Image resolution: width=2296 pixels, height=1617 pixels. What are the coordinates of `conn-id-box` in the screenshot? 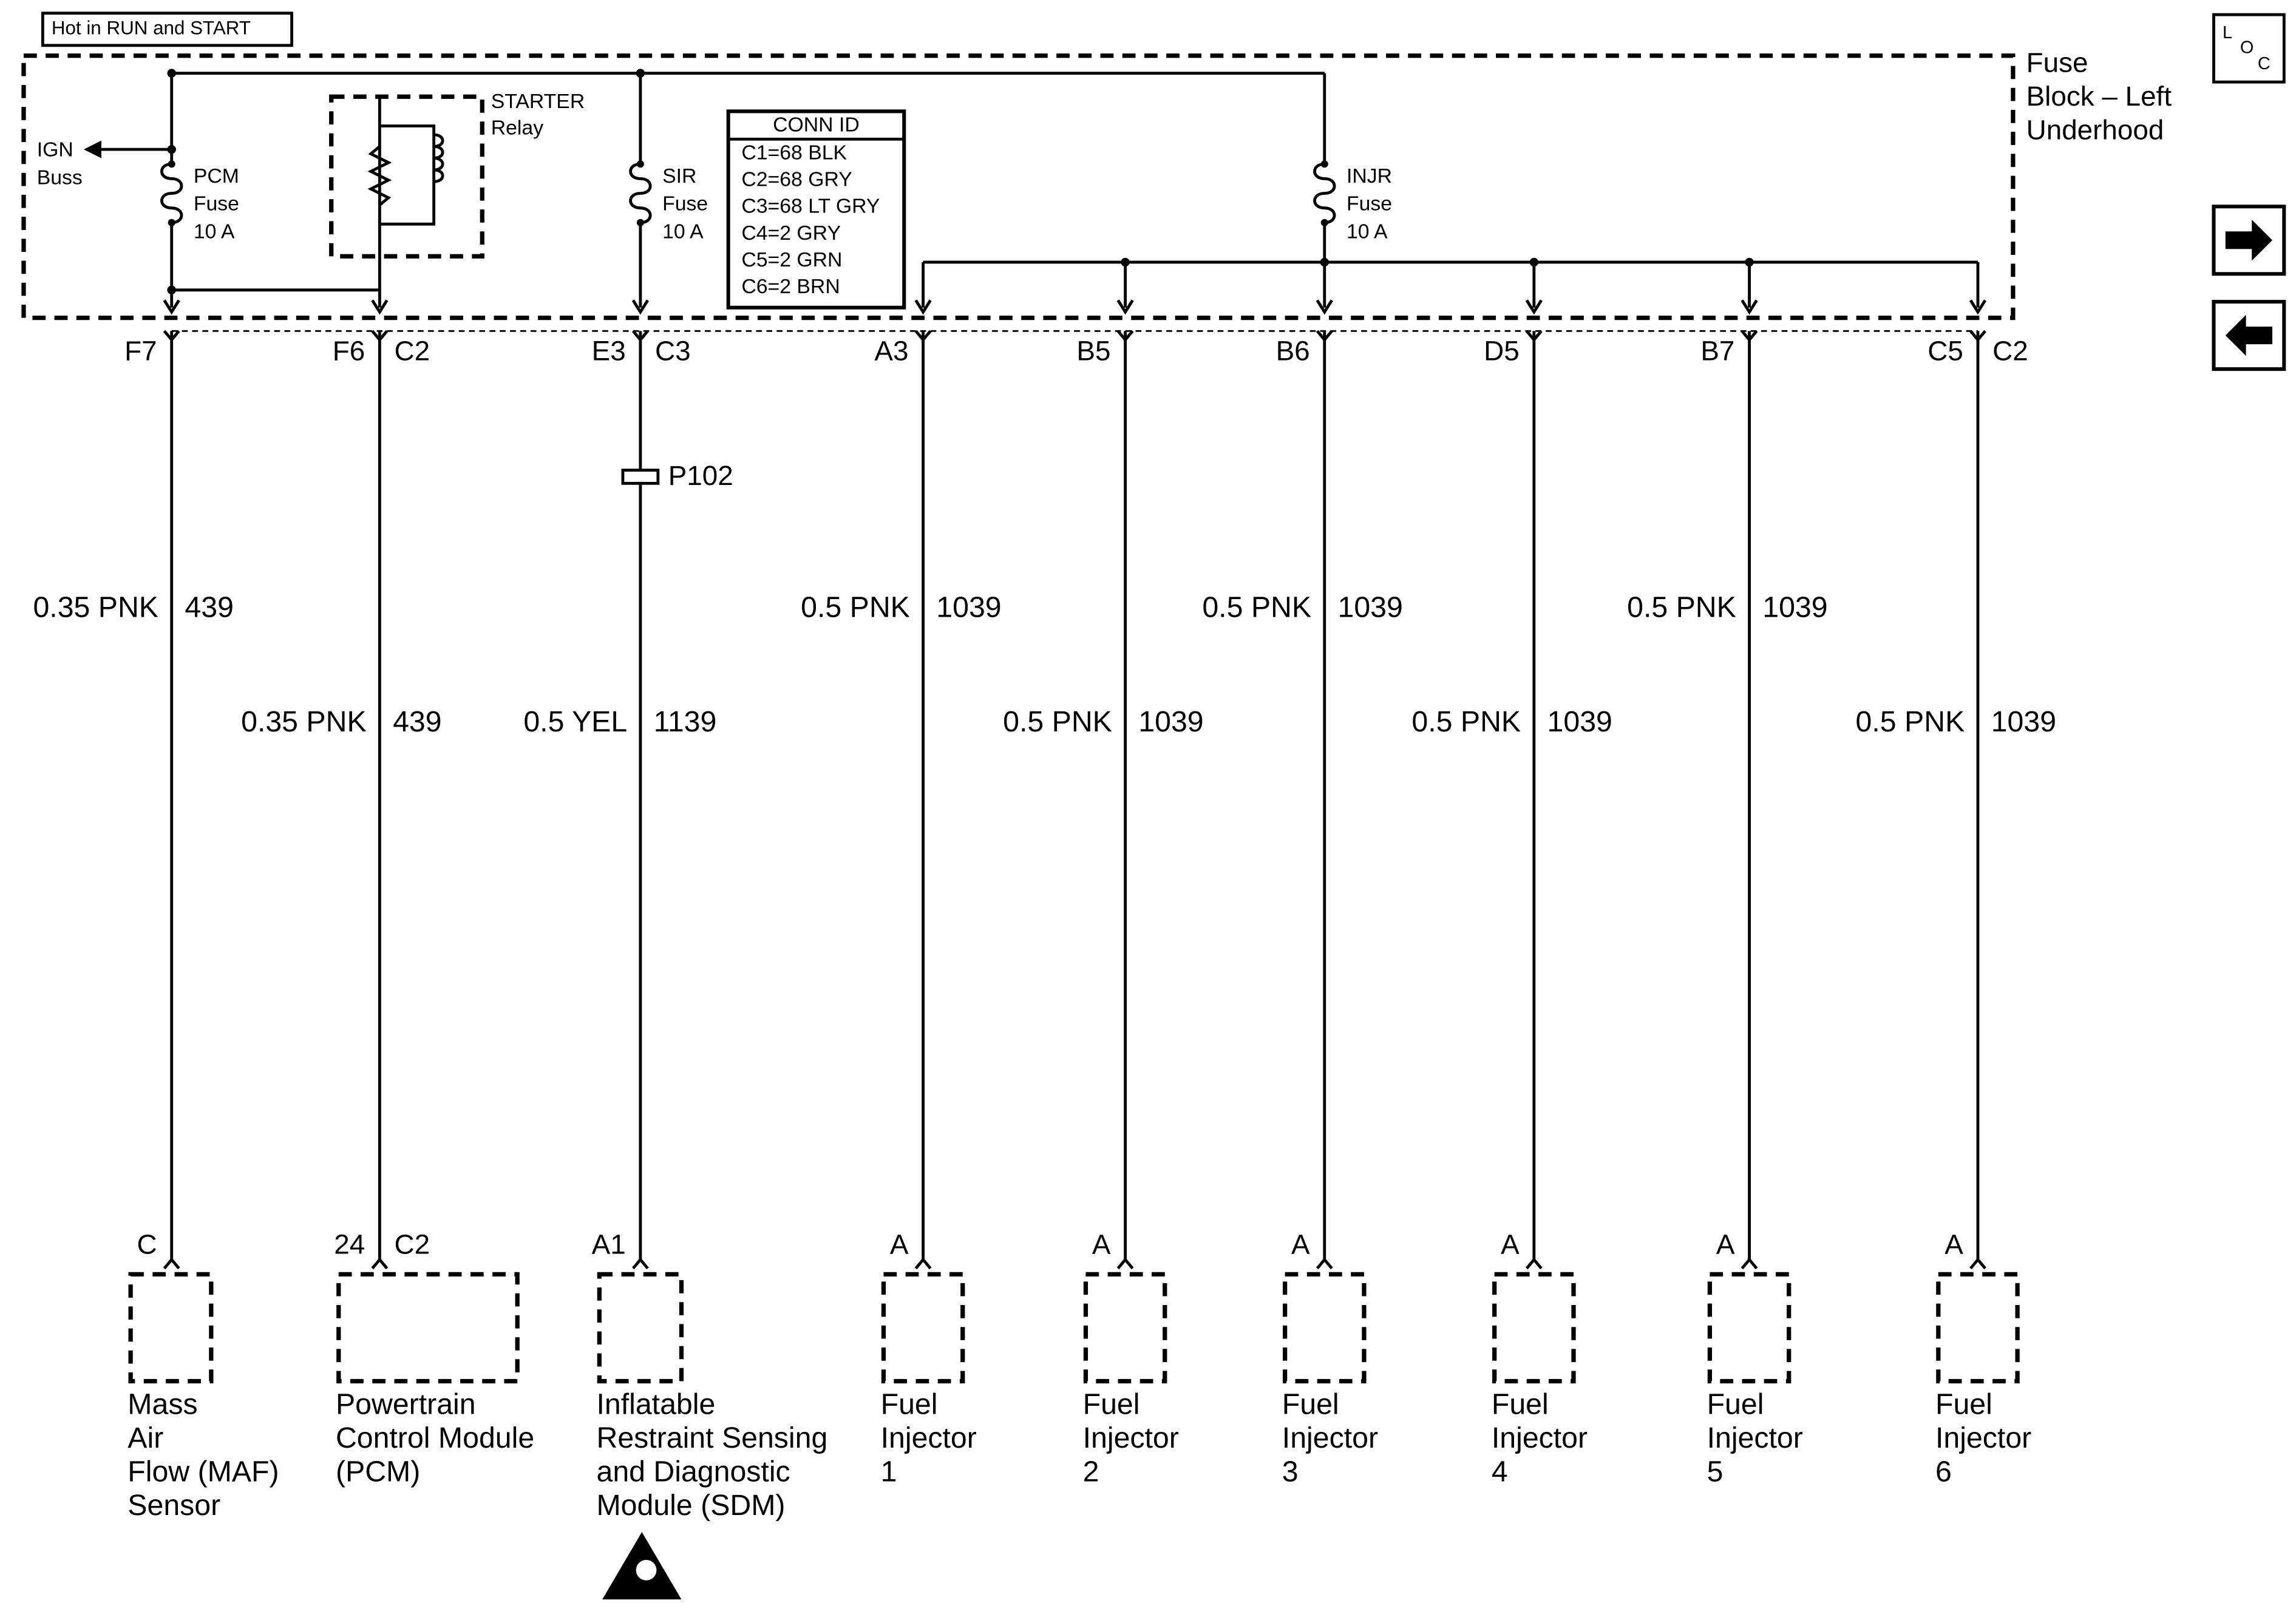 It's located at (816, 209).